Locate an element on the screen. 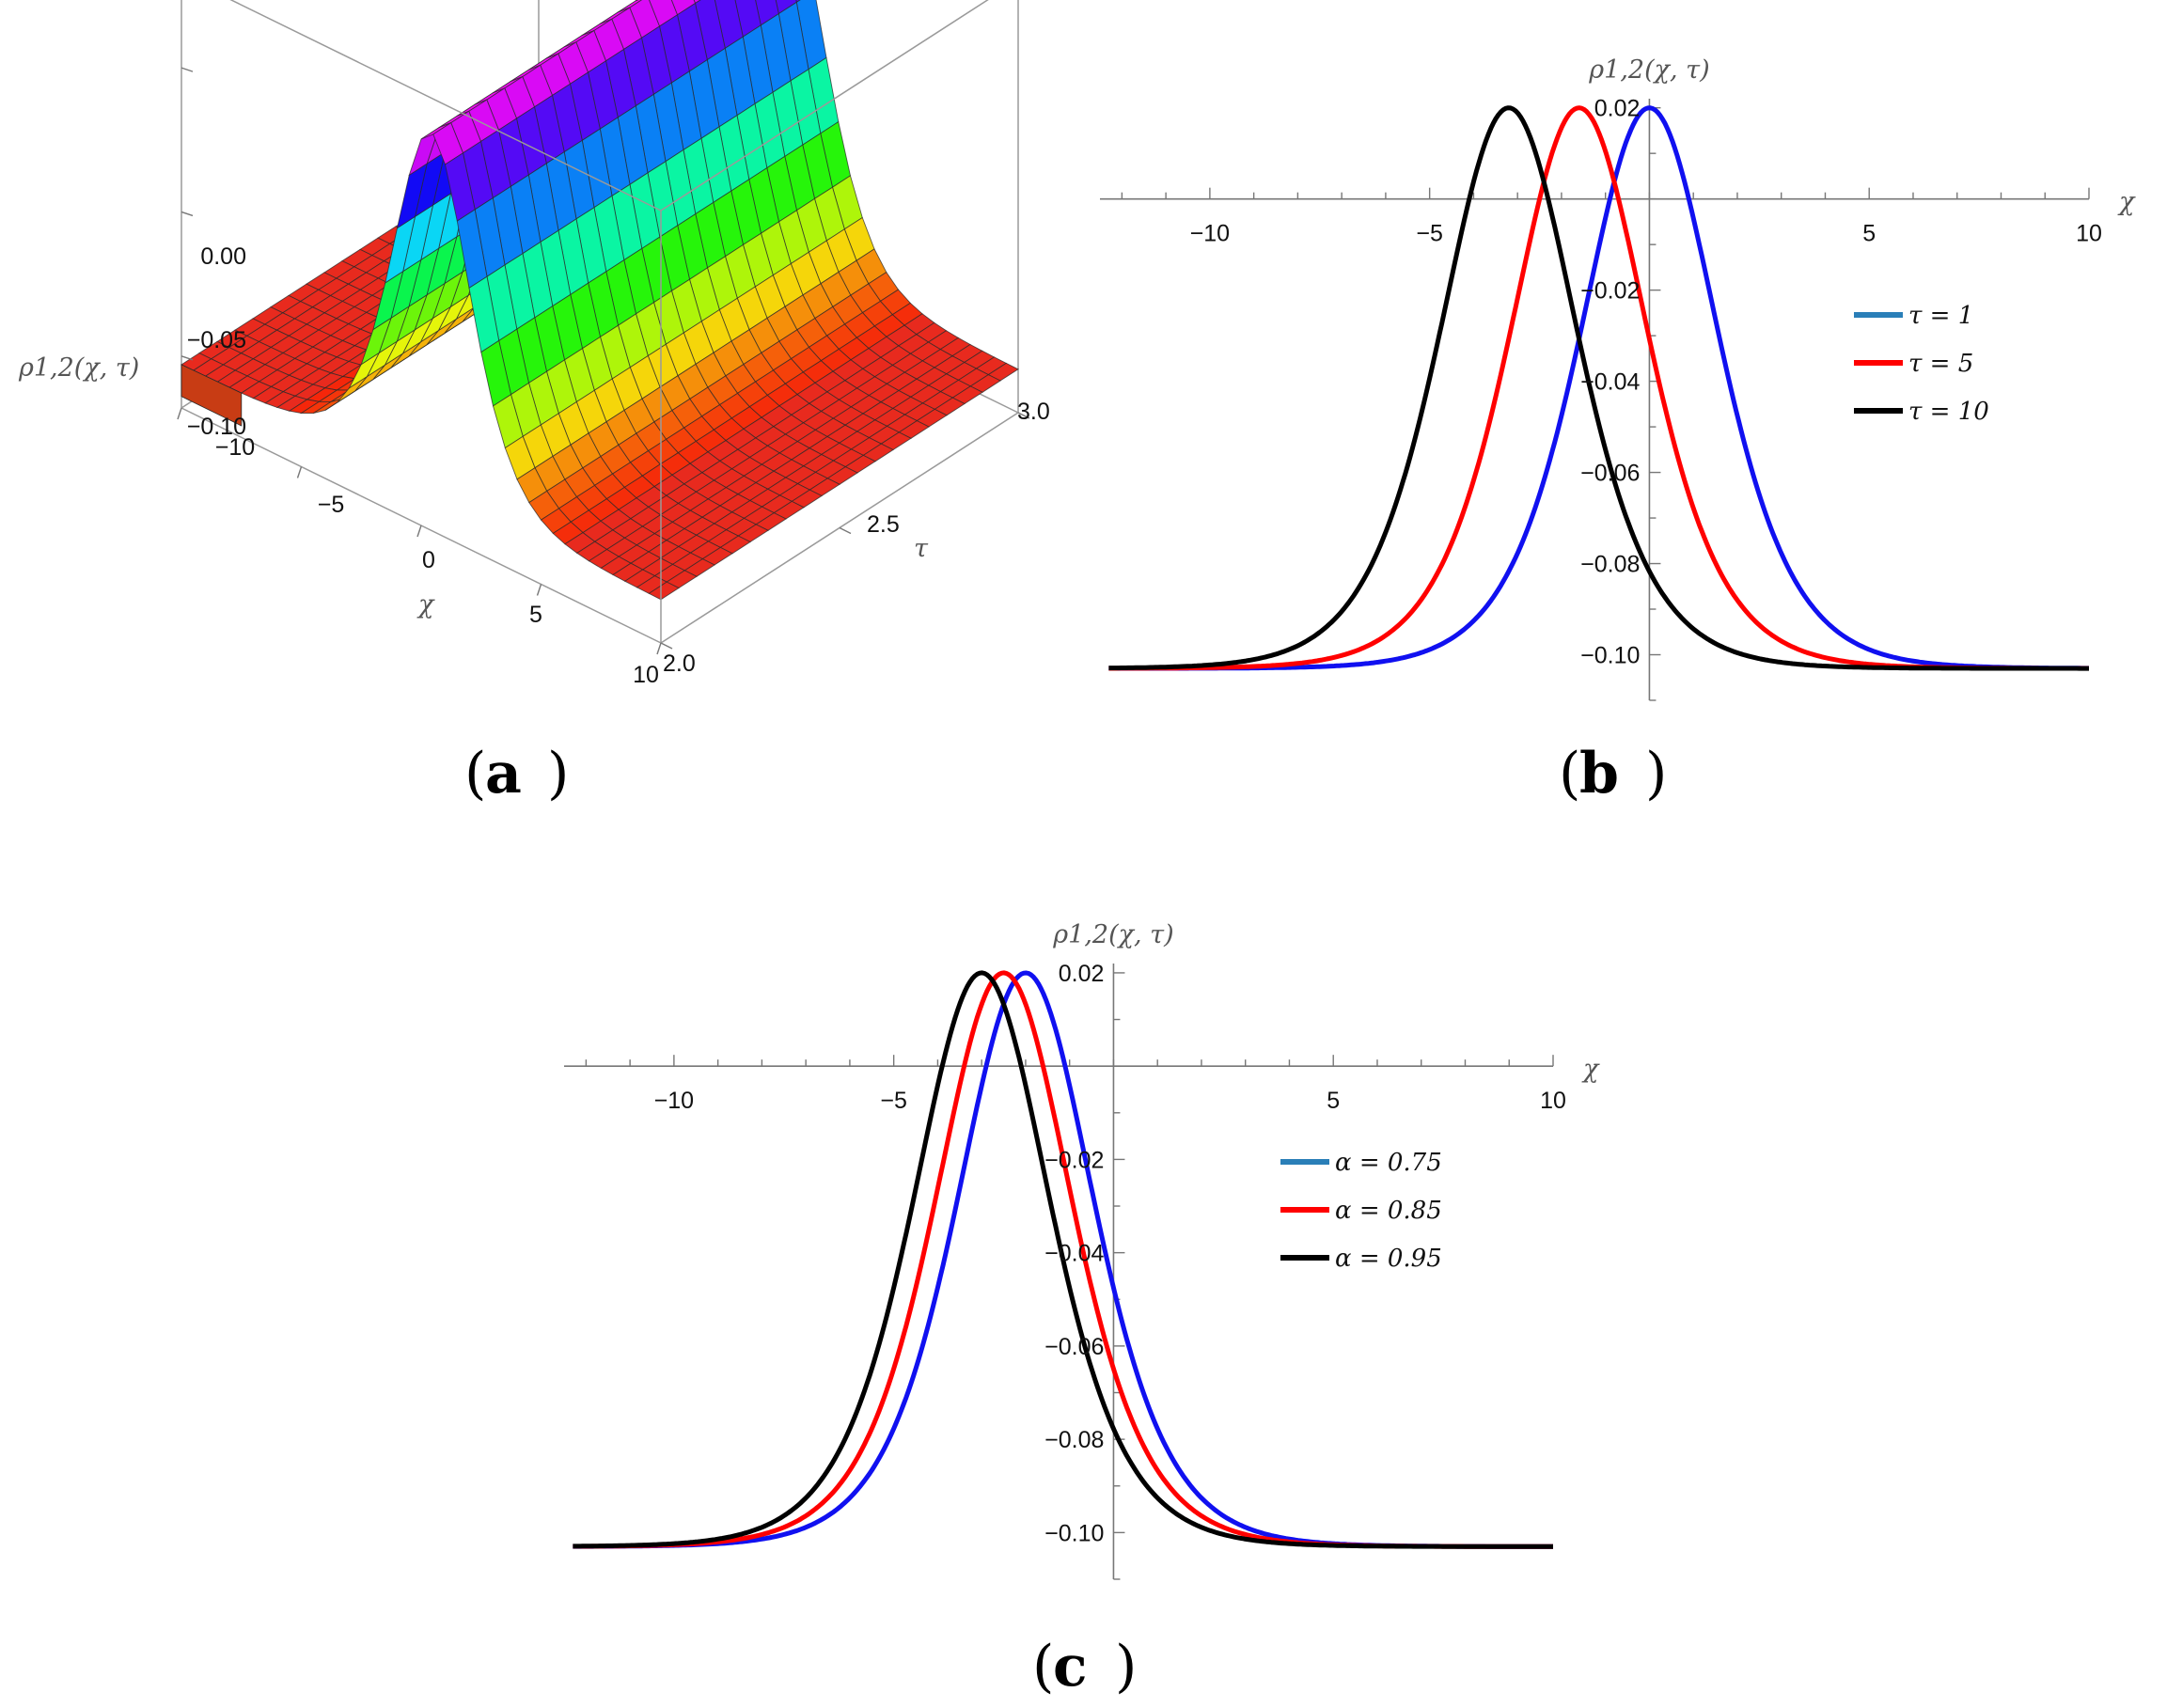 The image size is (2167, 1708). legend-entry: τ = 10 is located at coordinates (1948, 412).